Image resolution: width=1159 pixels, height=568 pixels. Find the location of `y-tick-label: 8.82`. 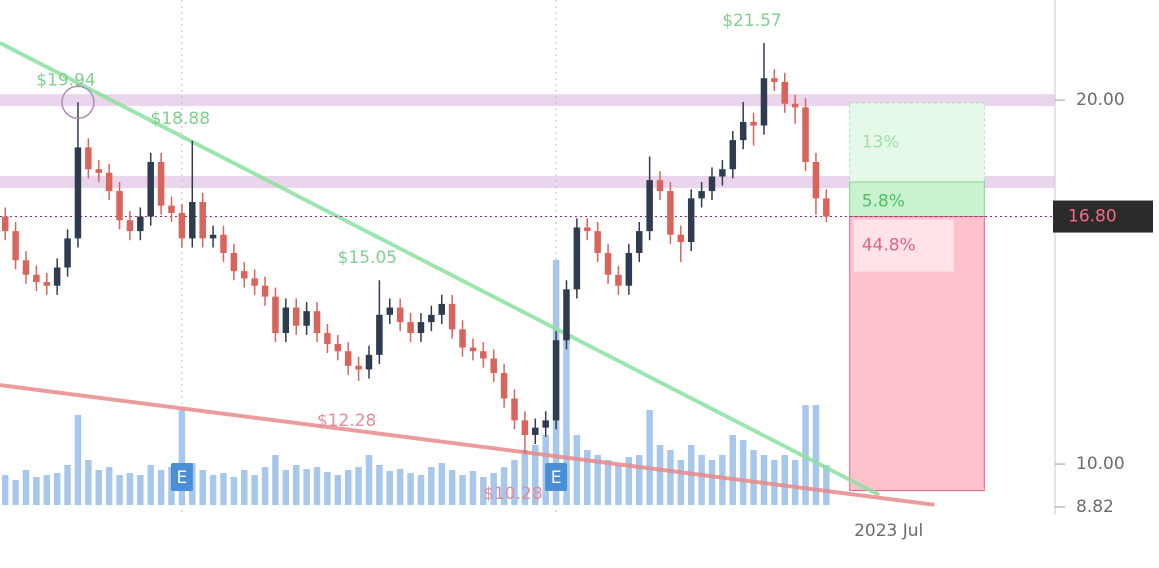

y-tick-label: 8.82 is located at coordinates (1095, 507).